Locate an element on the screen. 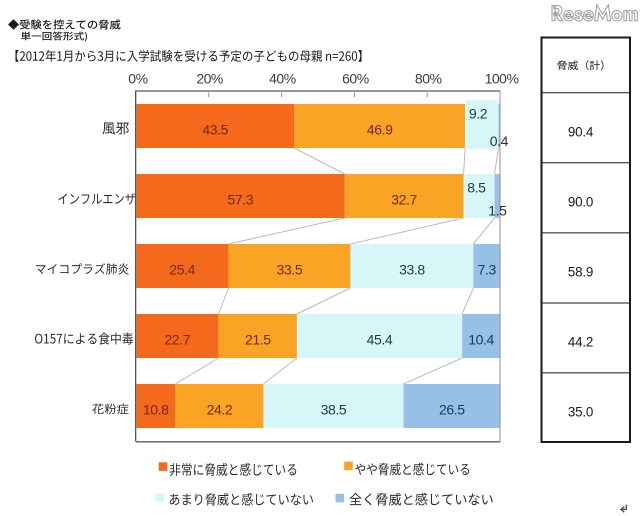 The image size is (640, 516). svg-text: 38.5 is located at coordinates (334, 410).